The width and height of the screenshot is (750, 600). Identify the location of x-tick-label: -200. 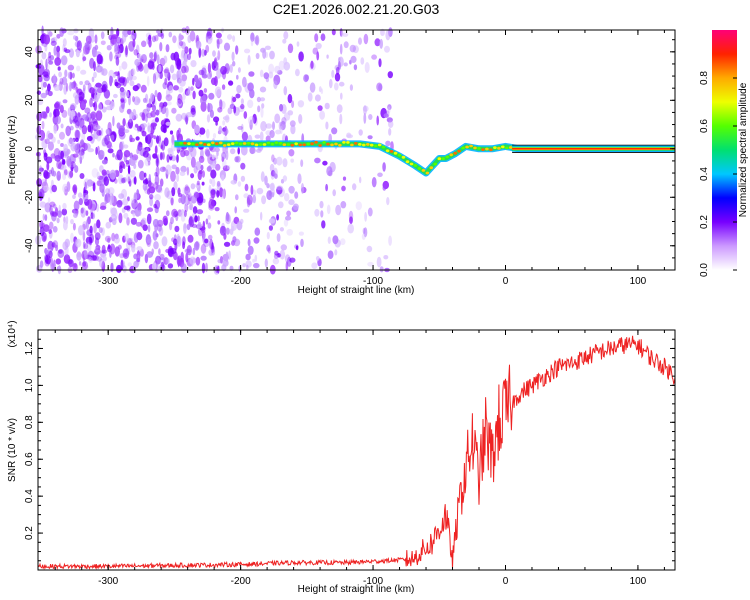
(241, 281).